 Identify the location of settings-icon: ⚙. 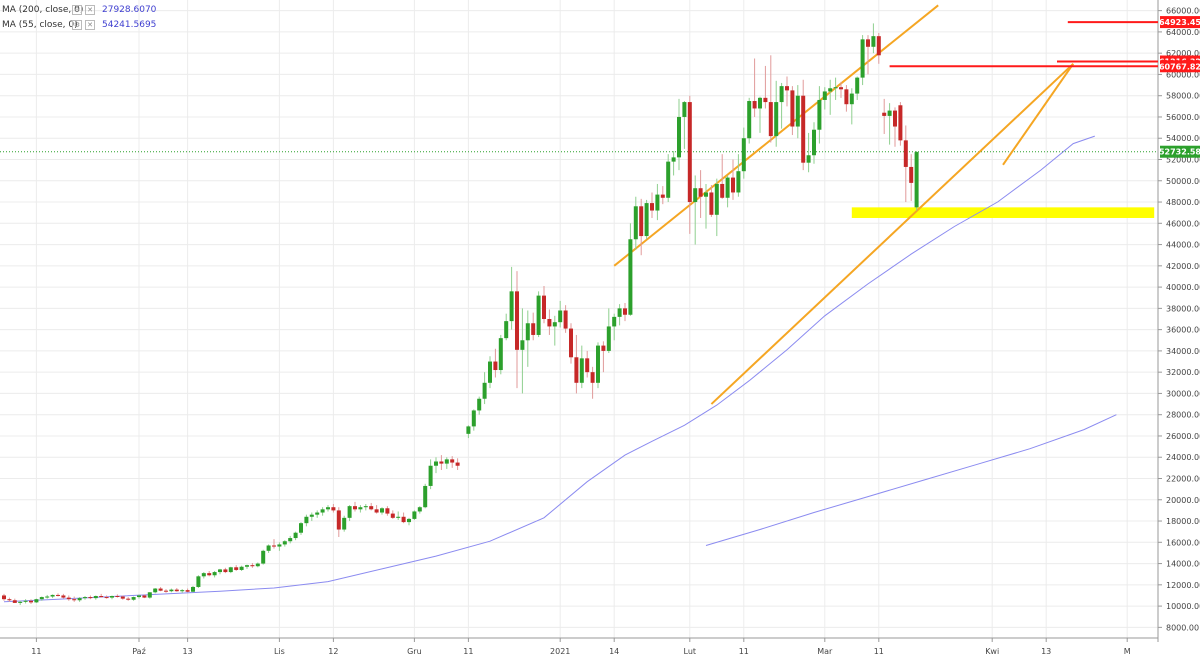
(77, 24).